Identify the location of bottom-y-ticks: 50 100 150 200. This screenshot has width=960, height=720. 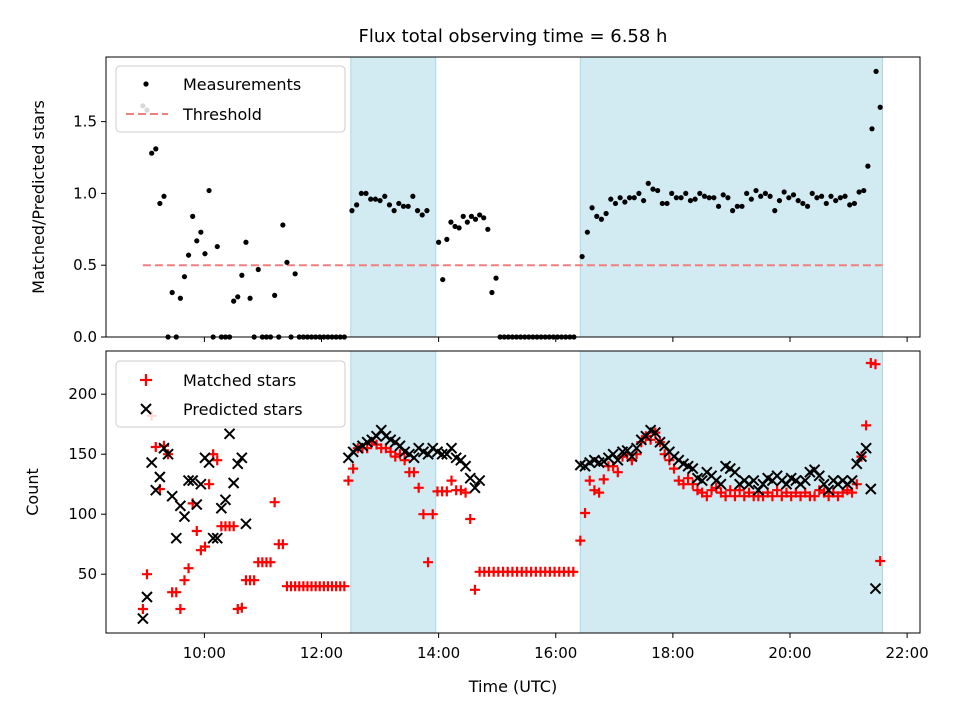
(87, 484).